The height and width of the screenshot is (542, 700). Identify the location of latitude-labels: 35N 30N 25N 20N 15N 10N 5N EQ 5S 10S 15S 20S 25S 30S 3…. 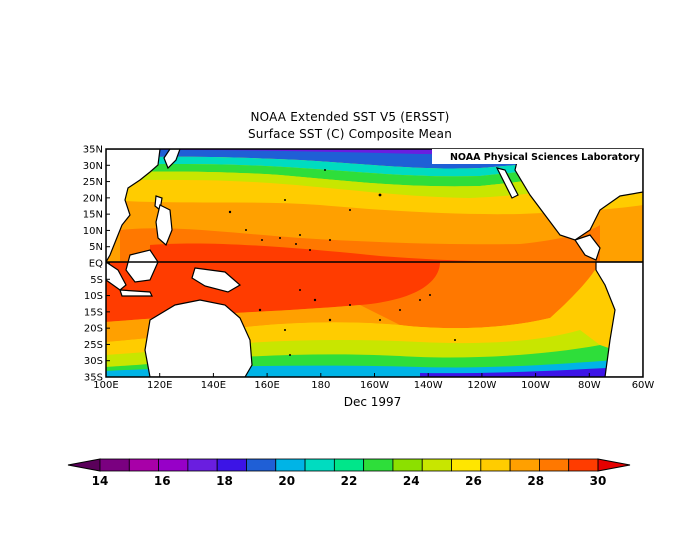
(96, 264).